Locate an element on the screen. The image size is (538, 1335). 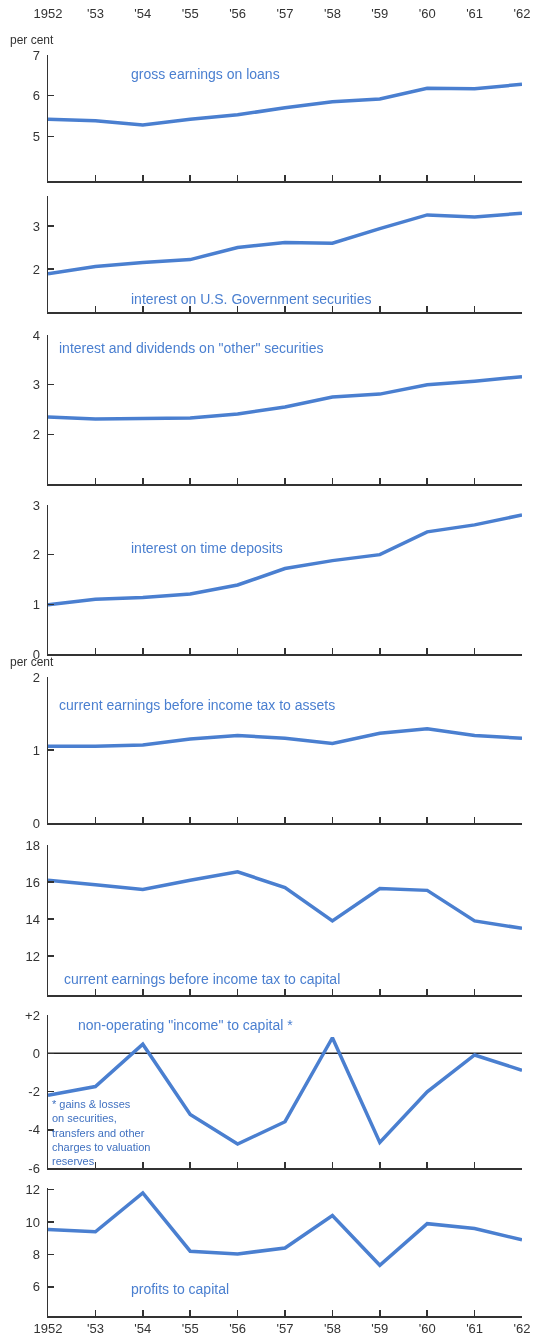
text: current earnings before income tax to assets is located at coordinates (197, 705).